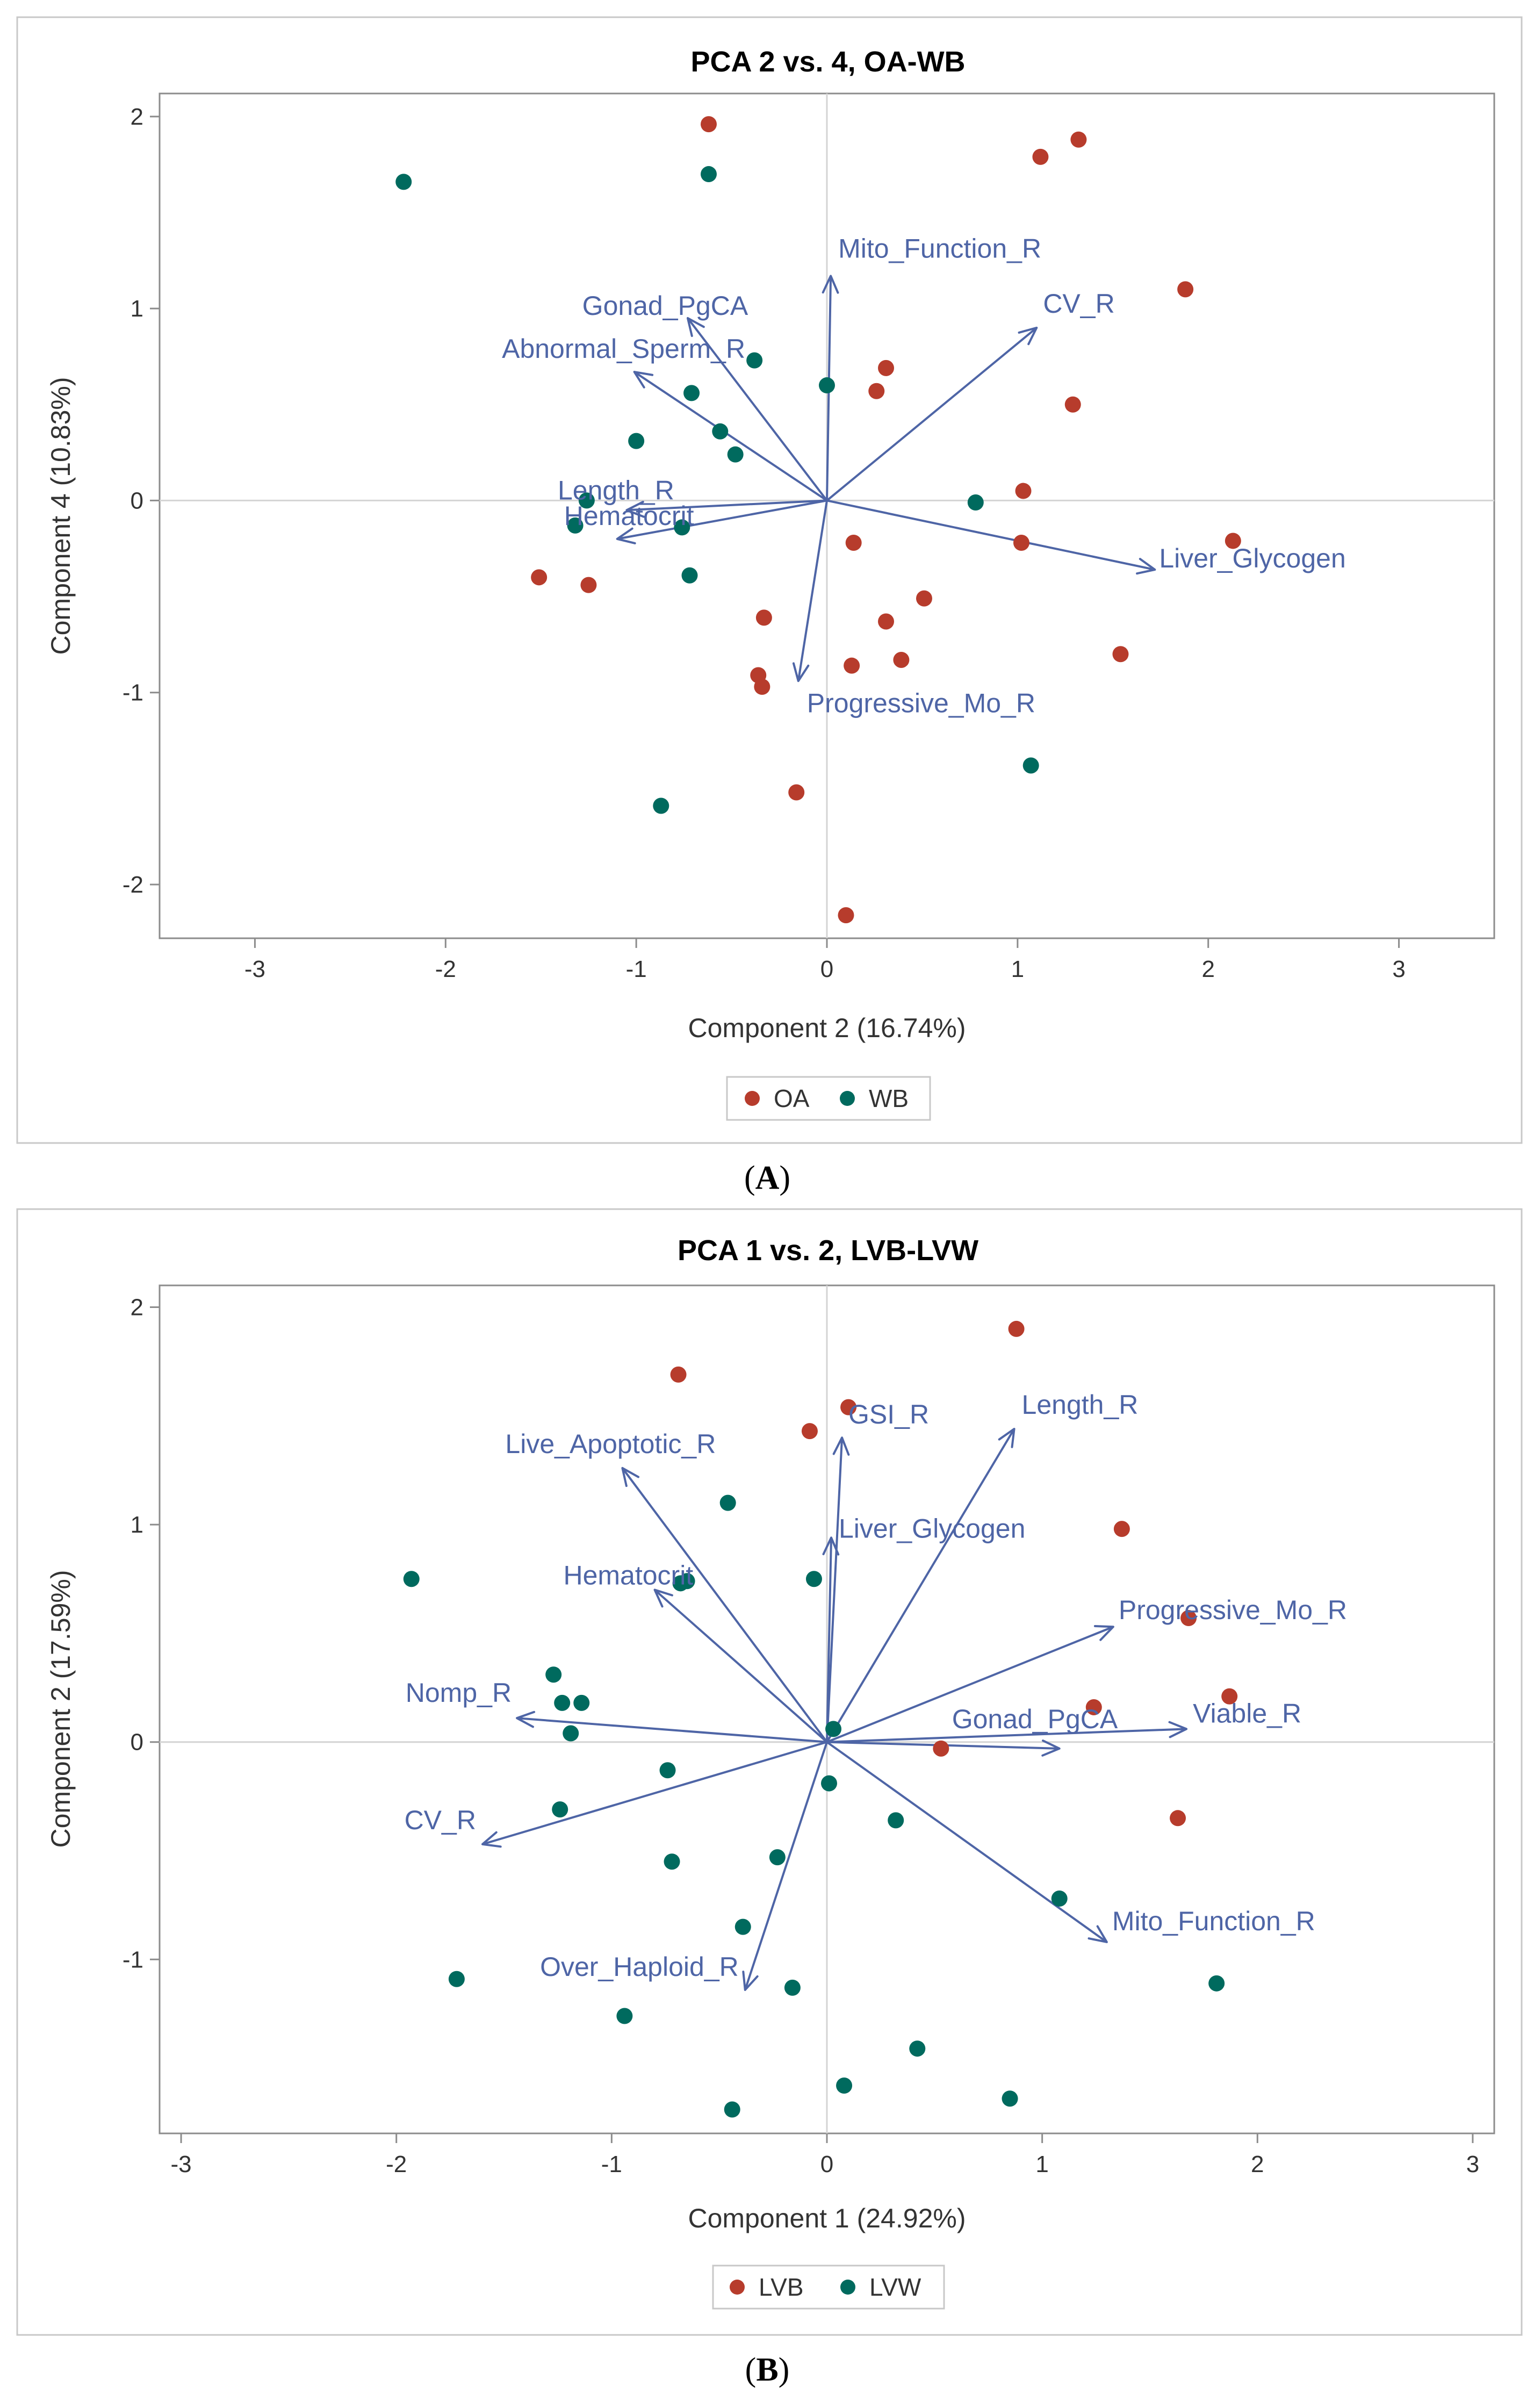  I want to click on panel-a-legend-box, so click(828, 1098).